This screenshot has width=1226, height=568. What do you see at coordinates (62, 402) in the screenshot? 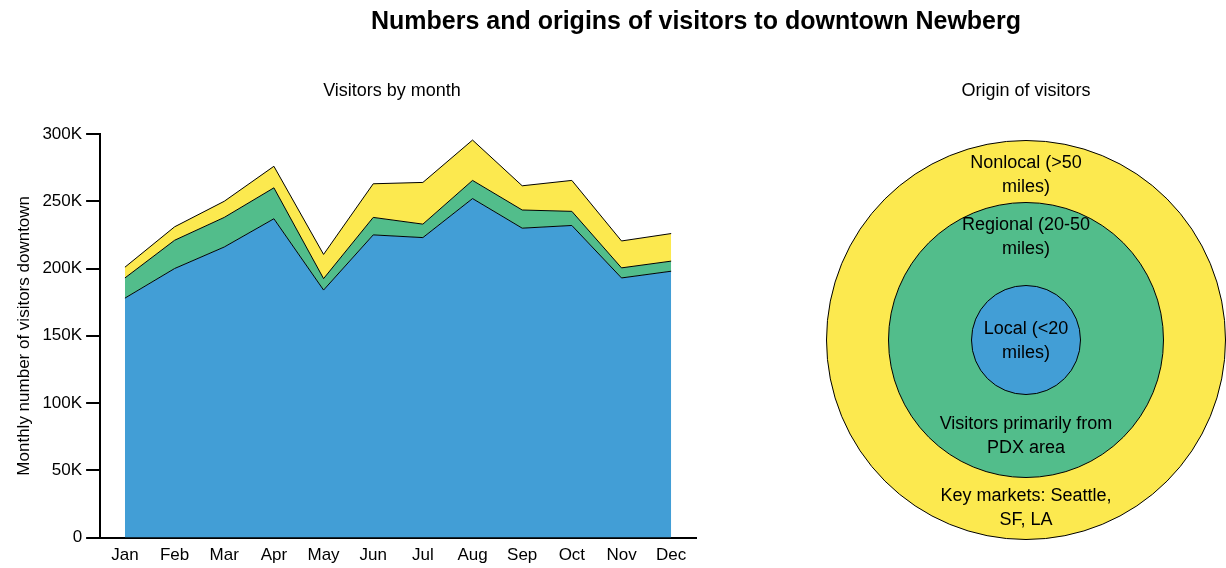
I see `y-tick-label: 100K` at bounding box center [62, 402].